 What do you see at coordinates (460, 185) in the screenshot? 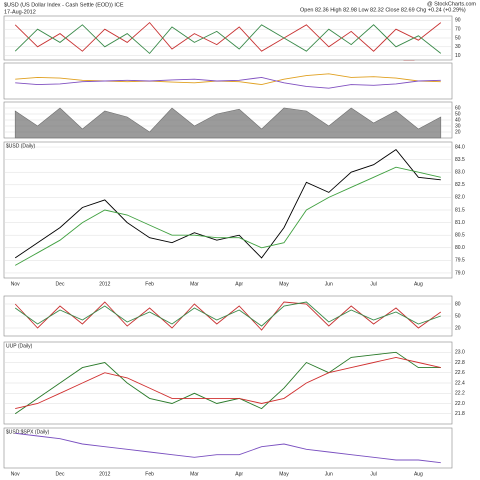
I see `y-tick-label: 82.5` at bounding box center [460, 185].